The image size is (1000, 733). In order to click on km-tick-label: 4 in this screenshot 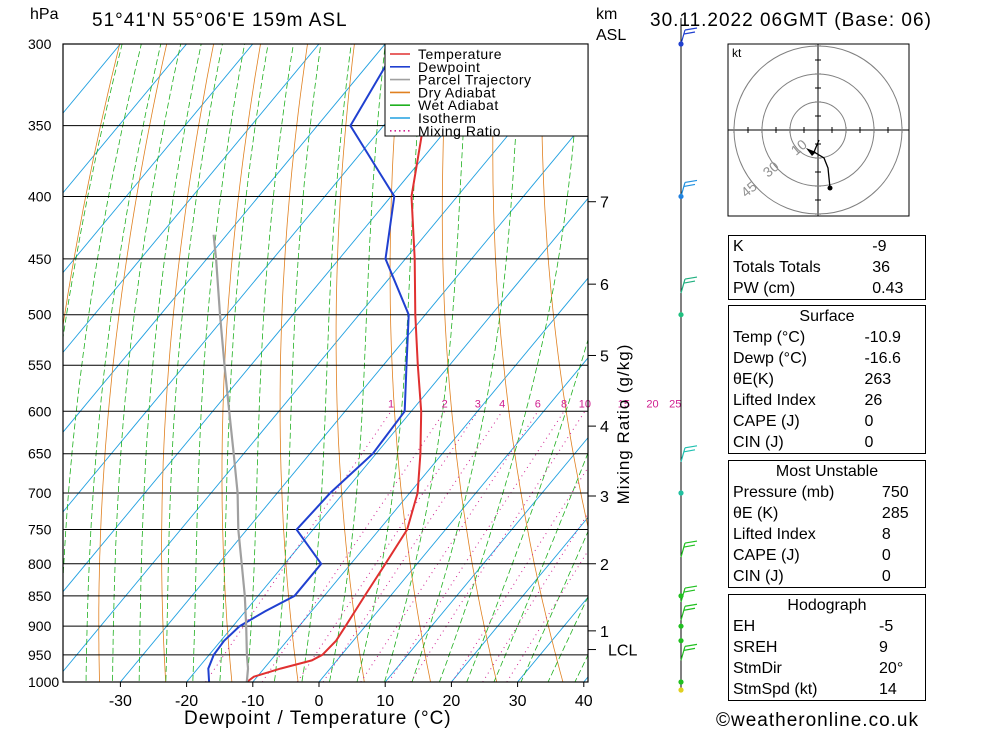, I will do `click(604, 427)`.